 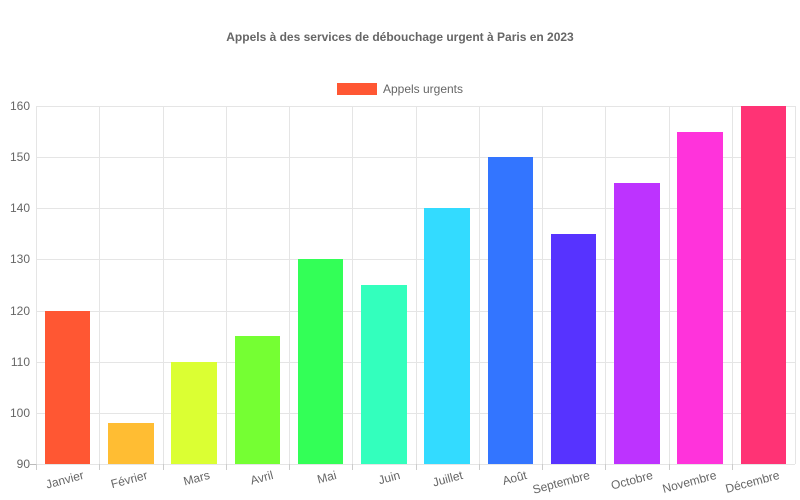 What do you see at coordinates (447, 336) in the screenshot?
I see `bar-juillet` at bounding box center [447, 336].